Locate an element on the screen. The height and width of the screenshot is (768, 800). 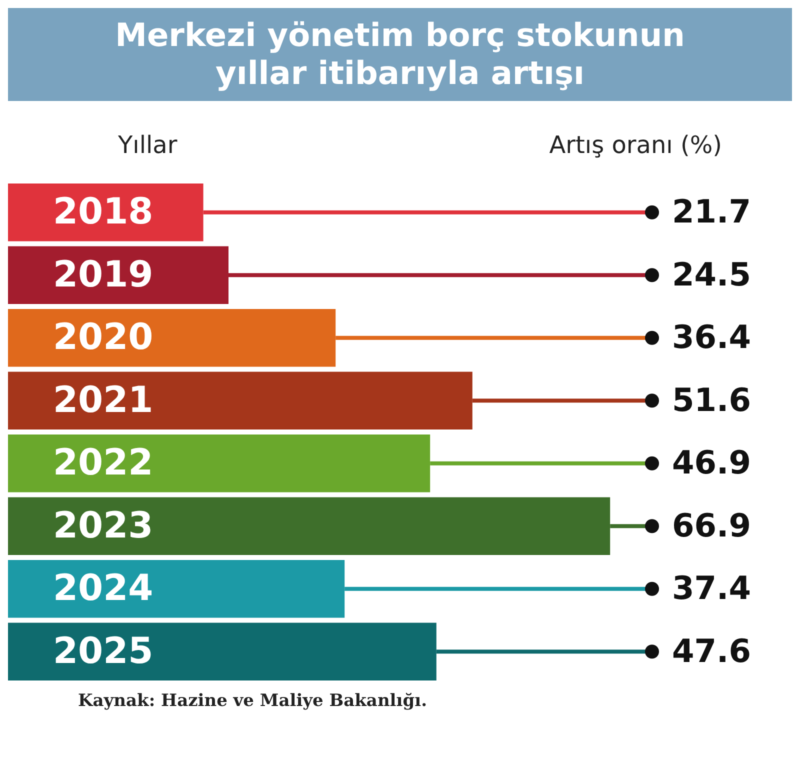
data-label: 21.7 is located at coordinates (711, 211).